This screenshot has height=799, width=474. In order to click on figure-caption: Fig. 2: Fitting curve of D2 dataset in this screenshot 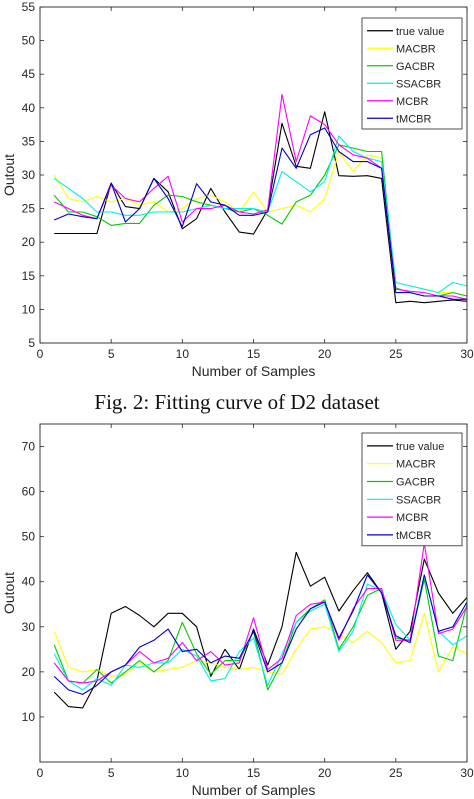, I will do `click(237, 402)`.